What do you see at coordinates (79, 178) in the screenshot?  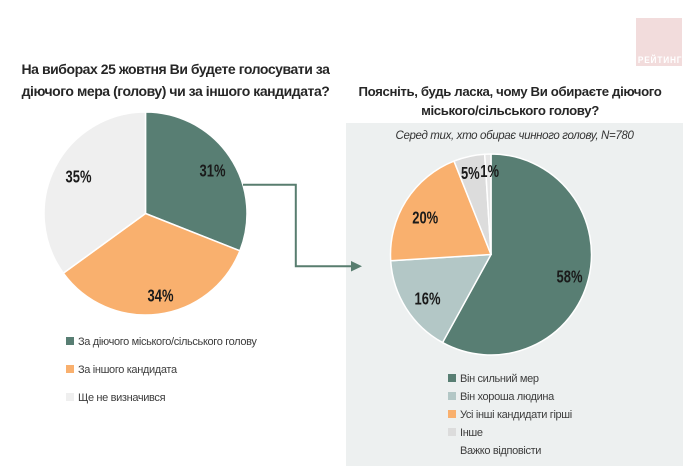 I see `svg-text: 35%` at bounding box center [79, 178].